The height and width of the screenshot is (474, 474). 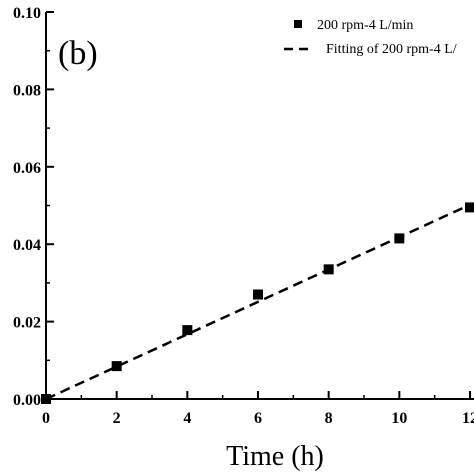 I want to click on y-tick-label: 0.04, so click(x=27, y=245).